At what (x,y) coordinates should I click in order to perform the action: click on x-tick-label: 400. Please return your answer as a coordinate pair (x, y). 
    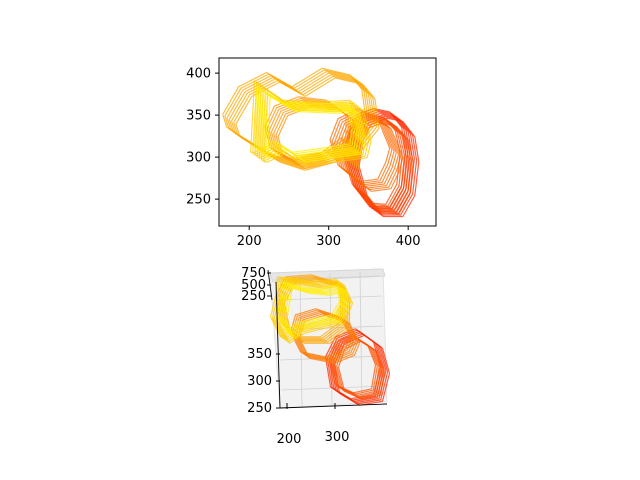
    Looking at the image, I should click on (408, 241).